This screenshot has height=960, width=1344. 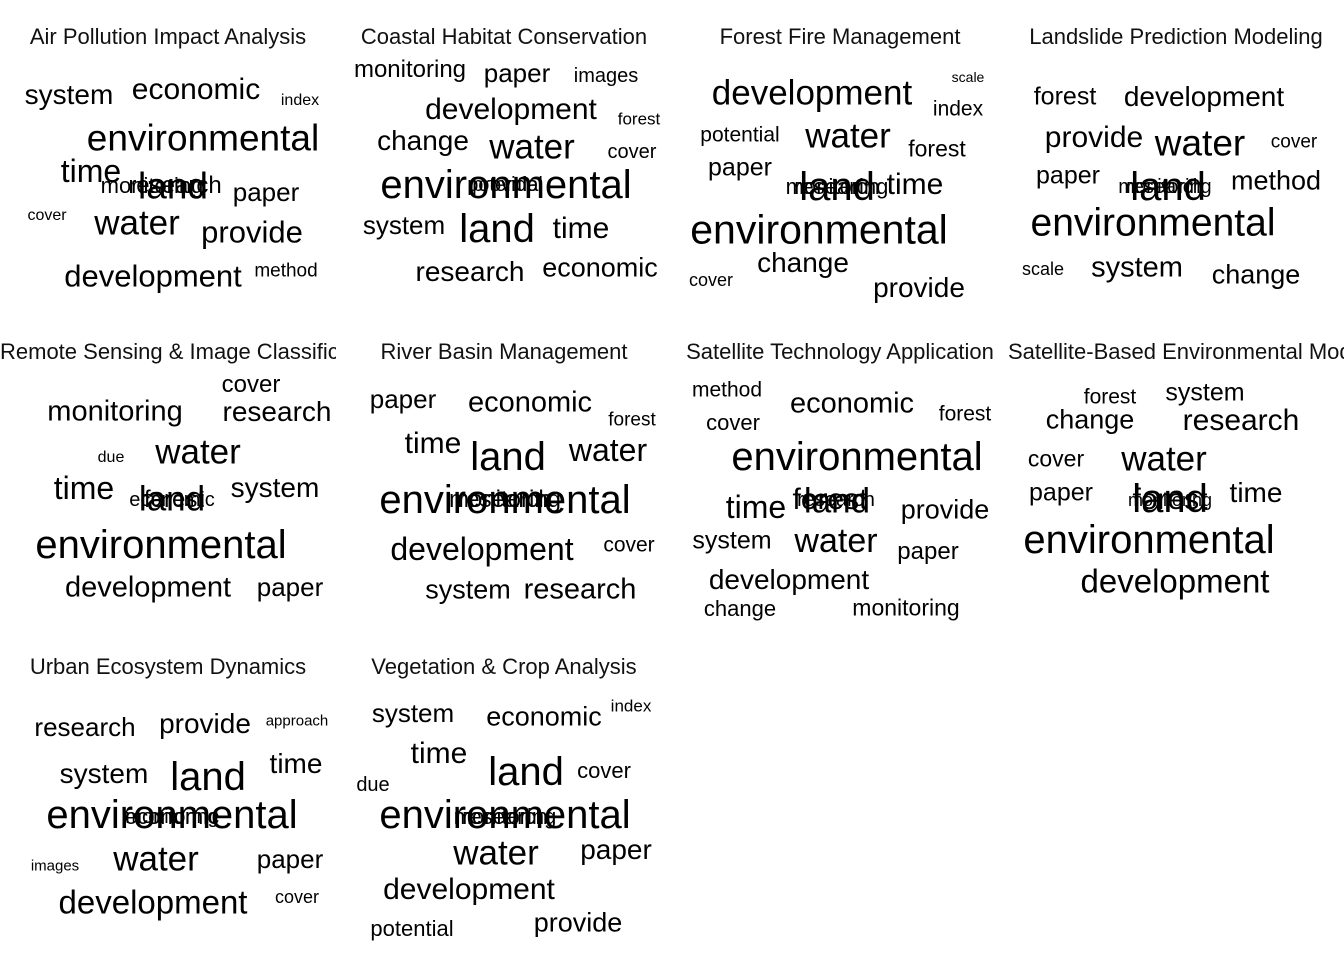 I want to click on panel-title: River Basin Management, so click(x=504, y=351).